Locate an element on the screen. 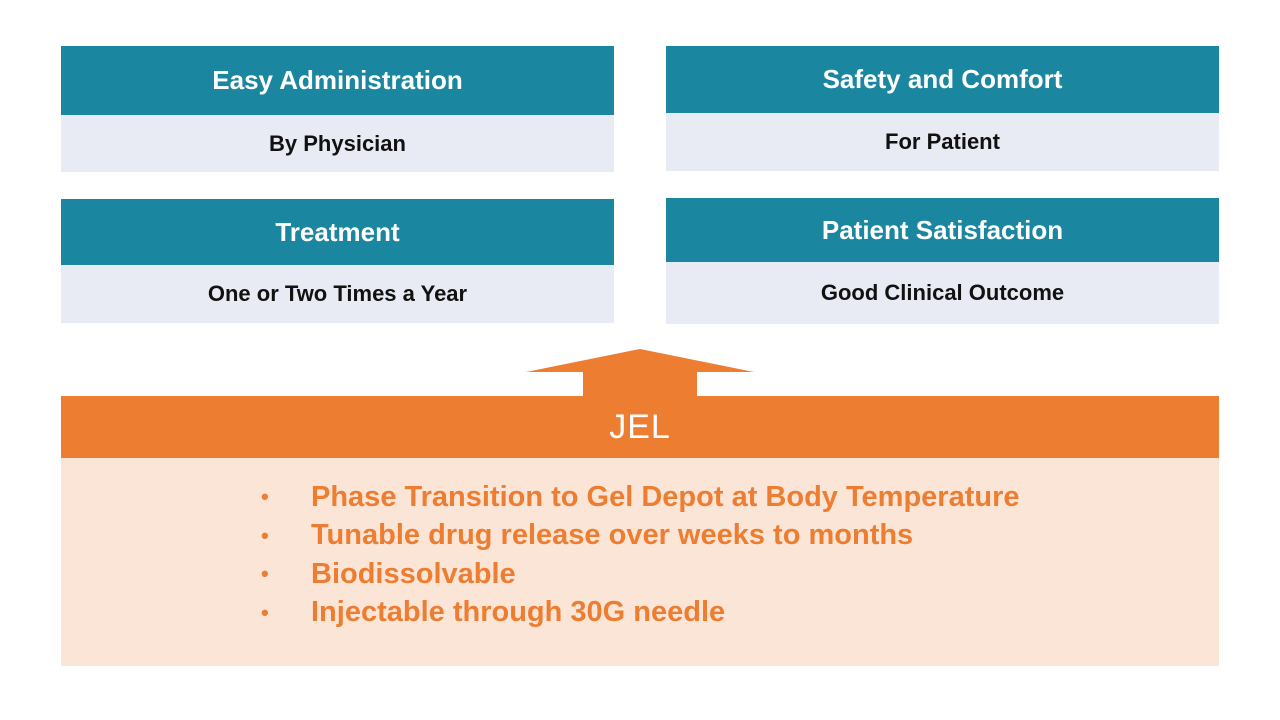 The width and height of the screenshot is (1280, 720). card-easy-administration: Easy Administration By Physician is located at coordinates (337, 109).